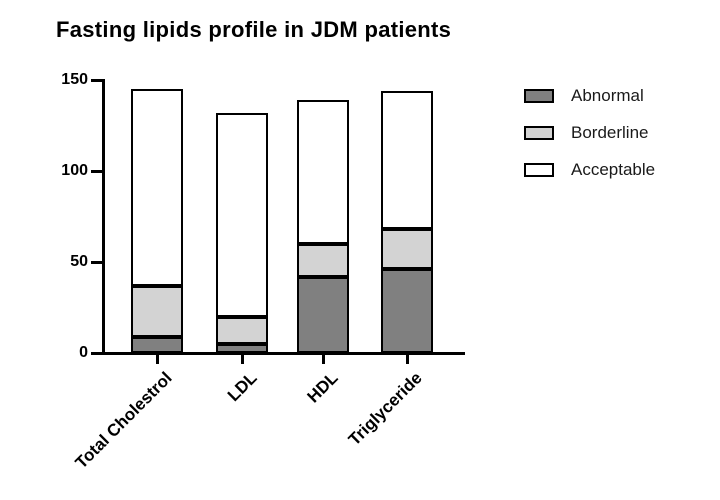 Image resolution: width=720 pixels, height=500 pixels. What do you see at coordinates (79, 261) in the screenshot?
I see `y-tick-label: 50` at bounding box center [79, 261].